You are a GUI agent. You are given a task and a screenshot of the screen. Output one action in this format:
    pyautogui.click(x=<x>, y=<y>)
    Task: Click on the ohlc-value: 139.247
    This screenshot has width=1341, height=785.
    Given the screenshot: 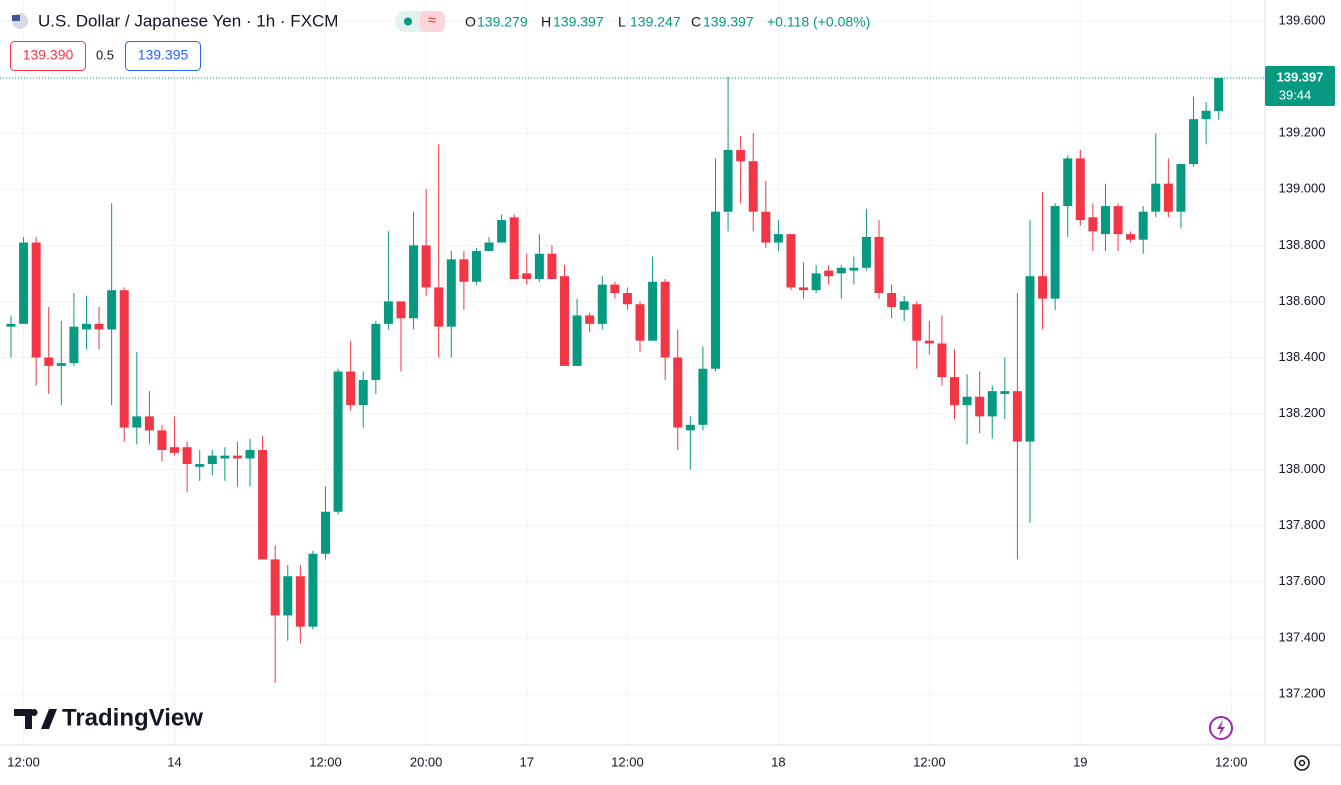 What is the action you would take?
    pyautogui.click(x=655, y=22)
    